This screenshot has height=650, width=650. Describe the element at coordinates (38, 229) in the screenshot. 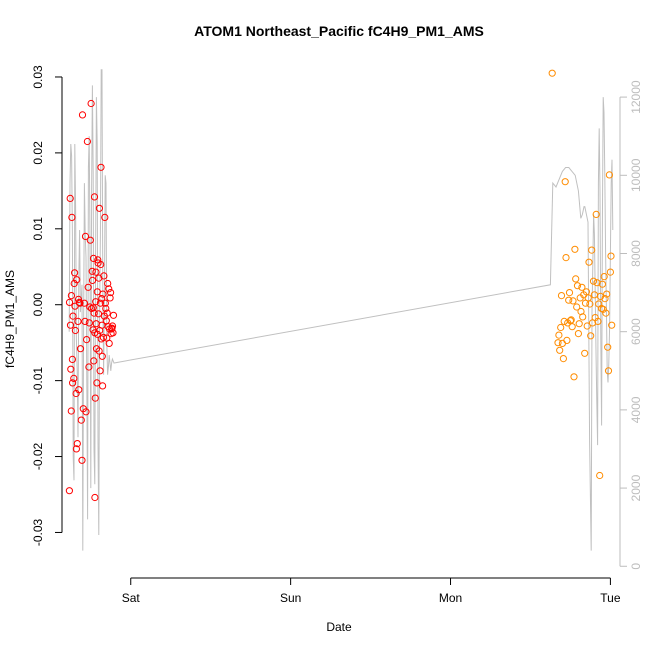

I see `y-tick-label: 0.01` at that location.